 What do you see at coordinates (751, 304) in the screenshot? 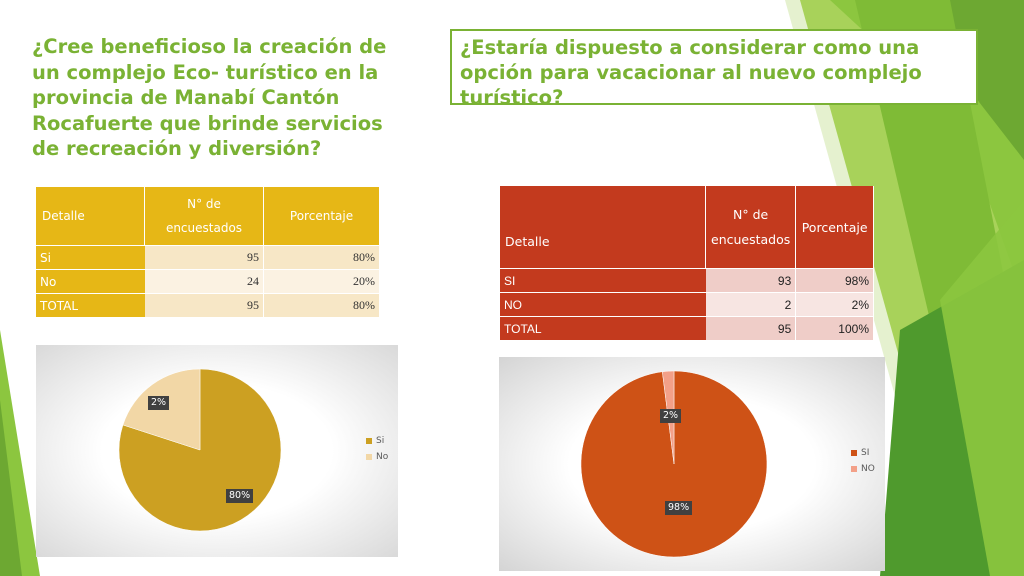
I see `row-count: 2` at bounding box center [751, 304].